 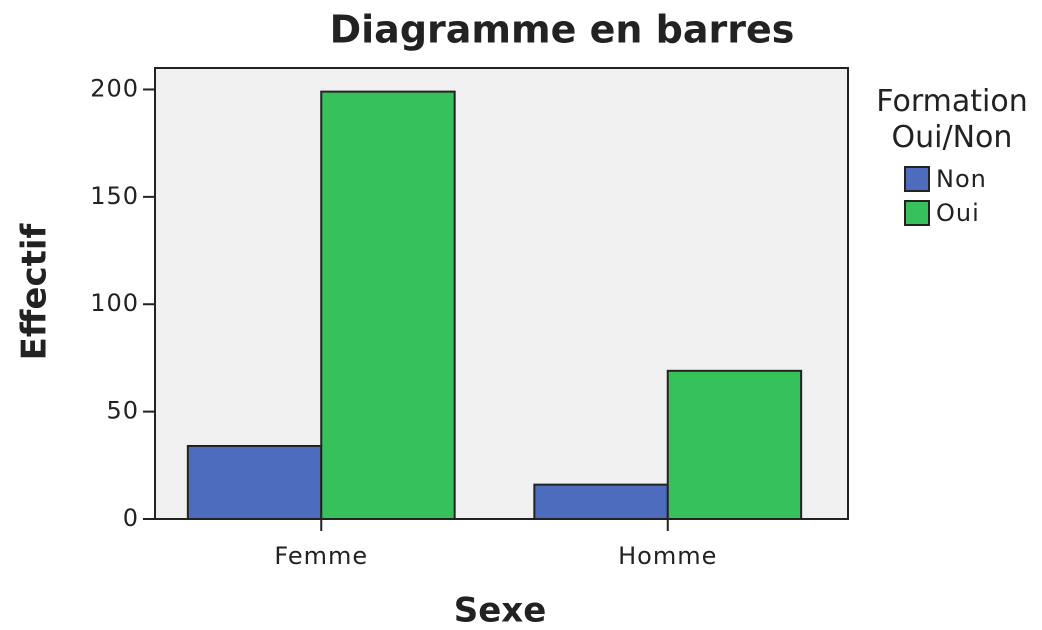 What do you see at coordinates (952, 157) in the screenshot?
I see `legend: Formation Oui/Non Non Oui` at bounding box center [952, 157].